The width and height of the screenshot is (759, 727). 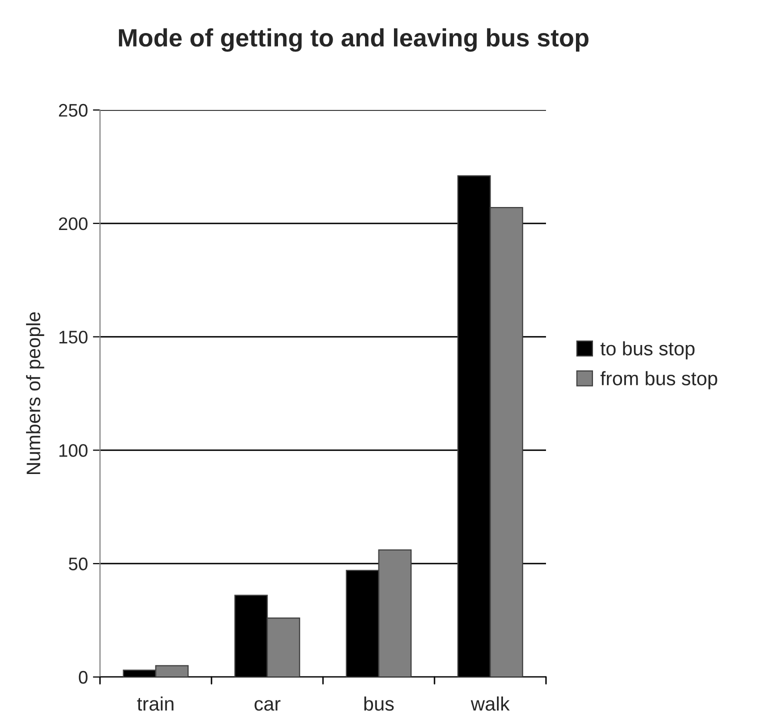 I want to click on x-tick-label: walk, so click(x=490, y=703).